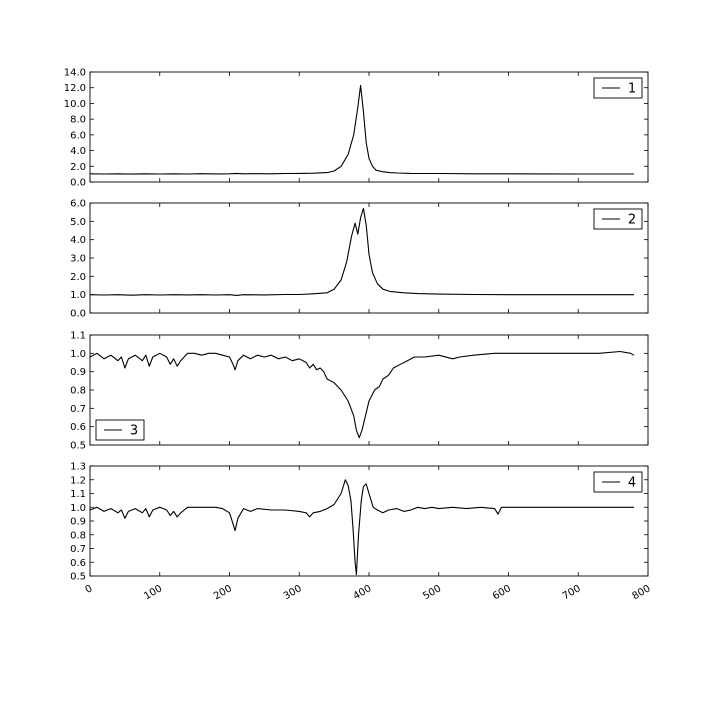 This screenshot has height=720, width=720. I want to click on y-tick-label: 14.0, so click(75, 73).